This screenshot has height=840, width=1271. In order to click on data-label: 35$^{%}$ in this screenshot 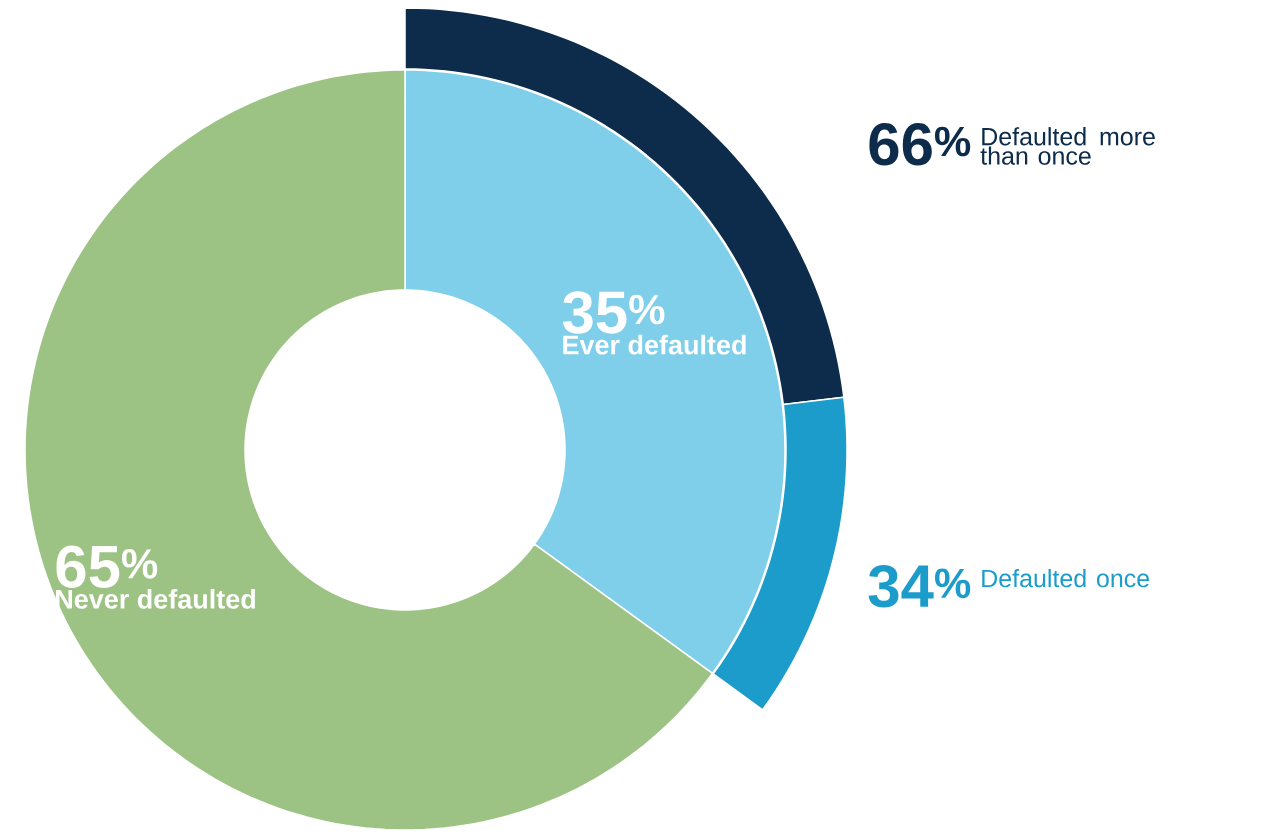, I will do `click(613, 312)`.